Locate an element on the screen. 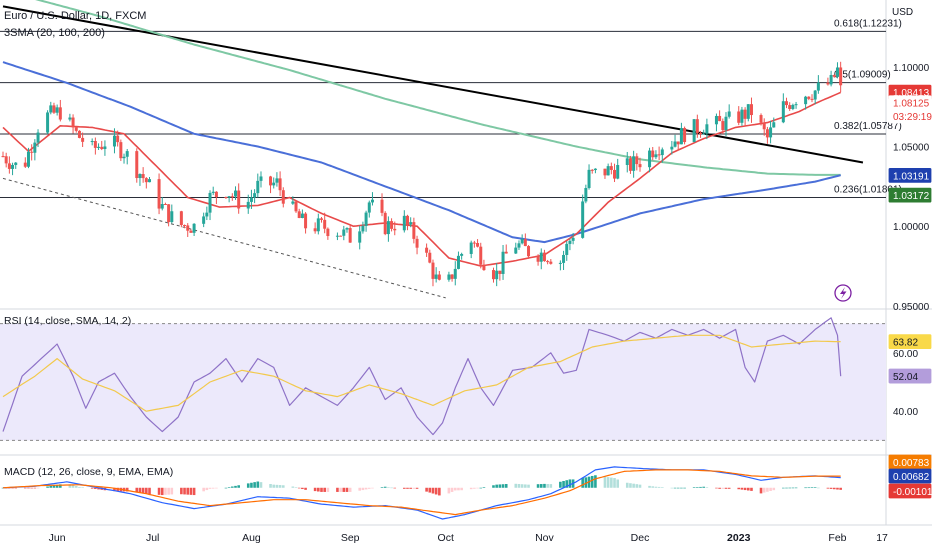 This screenshot has width=932, height=555. price-tag: 1.08125 is located at coordinates (910, 103).